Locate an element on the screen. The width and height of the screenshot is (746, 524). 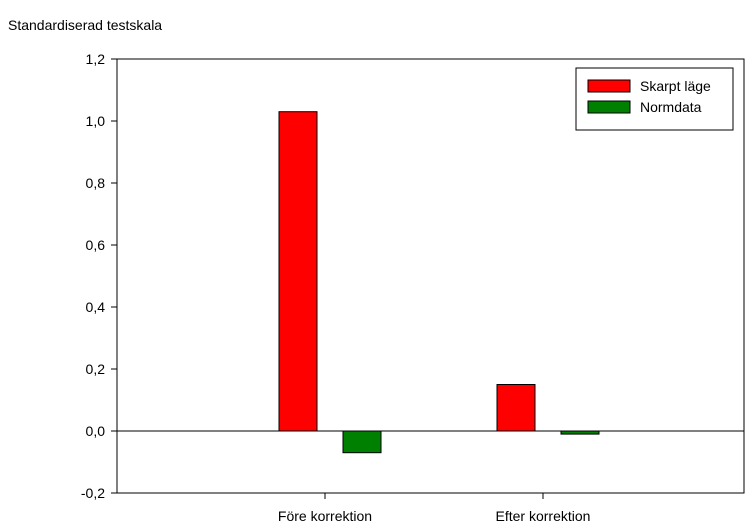
y-tick-label: 1,2 is located at coordinates (96, 59).